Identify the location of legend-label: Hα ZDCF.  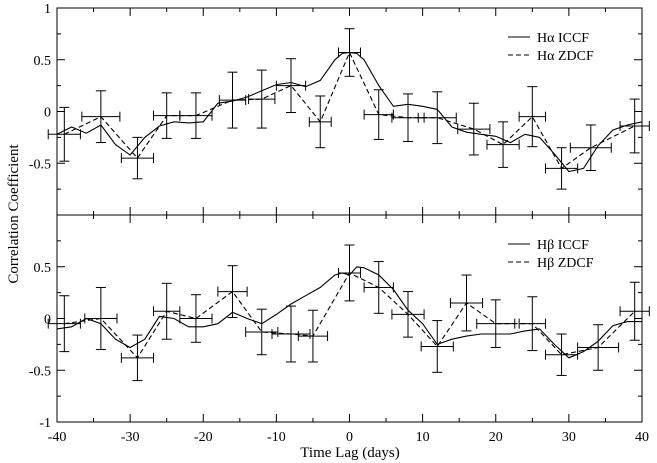
(565, 56).